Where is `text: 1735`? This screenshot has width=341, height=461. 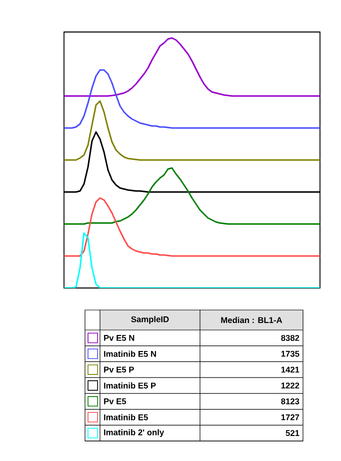
text: 1735 is located at coordinates (290, 353).